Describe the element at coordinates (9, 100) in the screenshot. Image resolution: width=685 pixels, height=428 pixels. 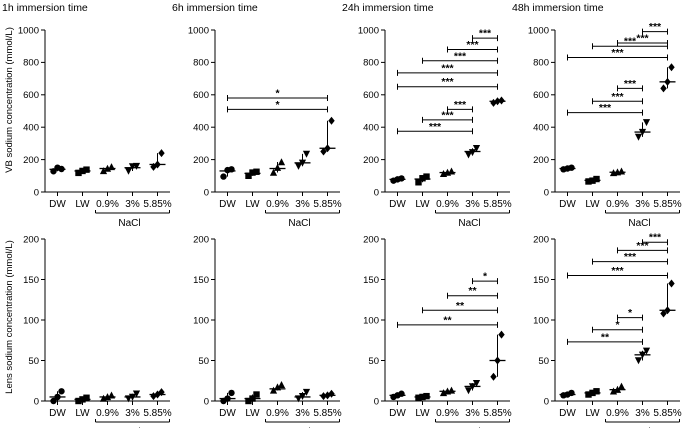
I see `y-axis-label-top: VB sodium concentration (mmol/L)` at that location.